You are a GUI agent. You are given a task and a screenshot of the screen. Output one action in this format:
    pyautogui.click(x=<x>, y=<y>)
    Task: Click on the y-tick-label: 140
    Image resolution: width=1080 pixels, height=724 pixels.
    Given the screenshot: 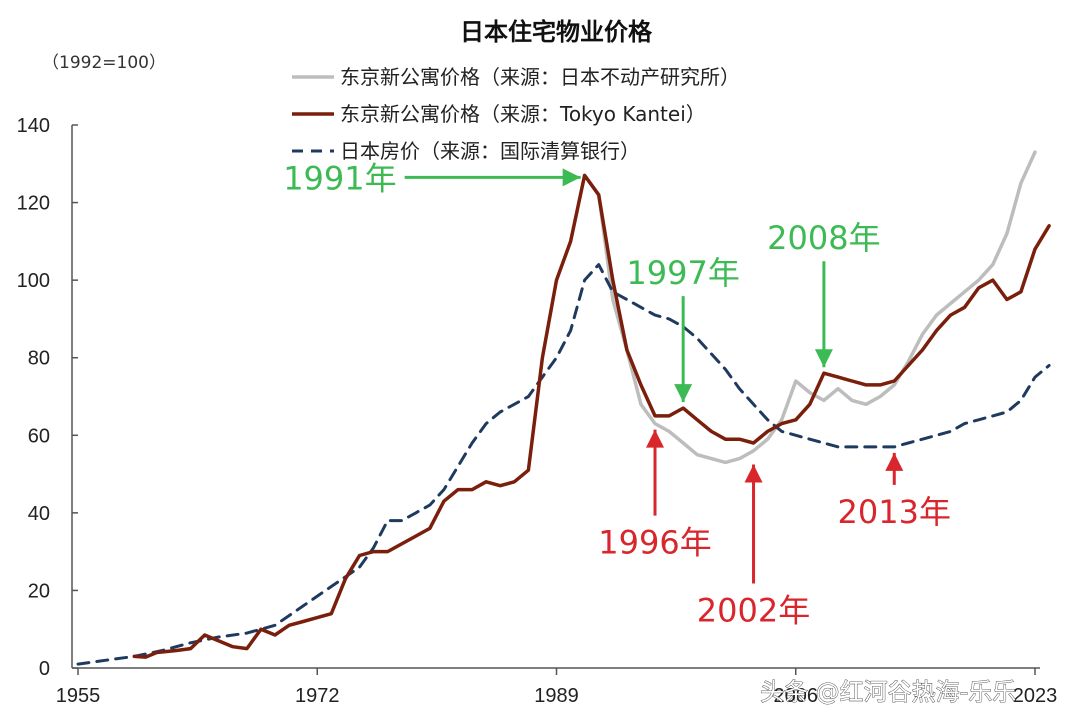 What is the action you would take?
    pyautogui.click(x=33, y=126)
    